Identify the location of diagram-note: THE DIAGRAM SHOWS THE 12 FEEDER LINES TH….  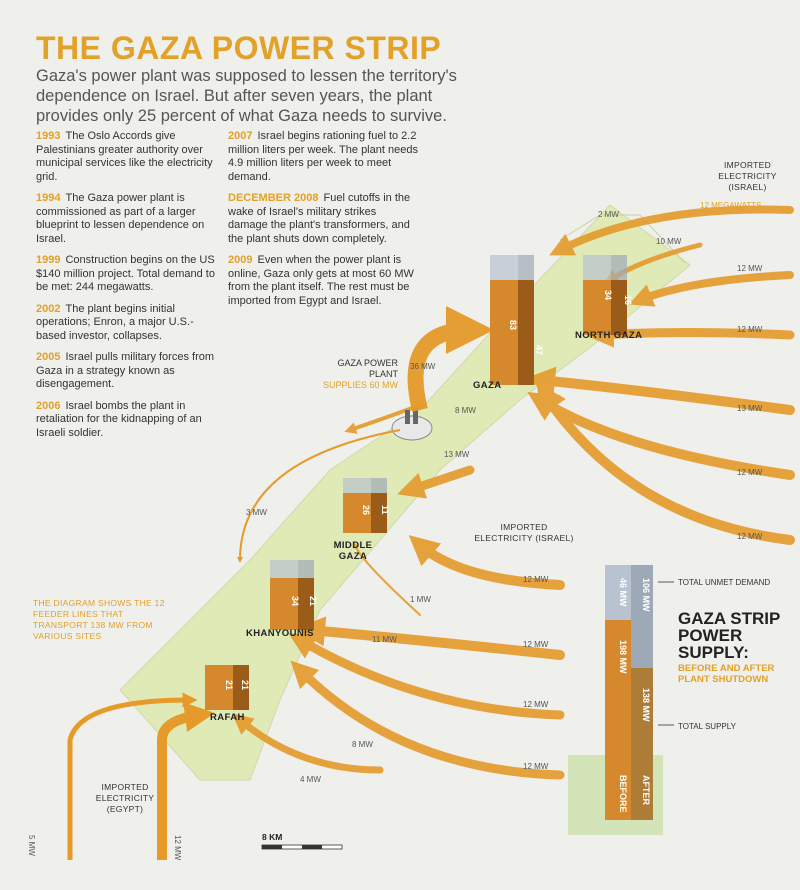
(99, 619).